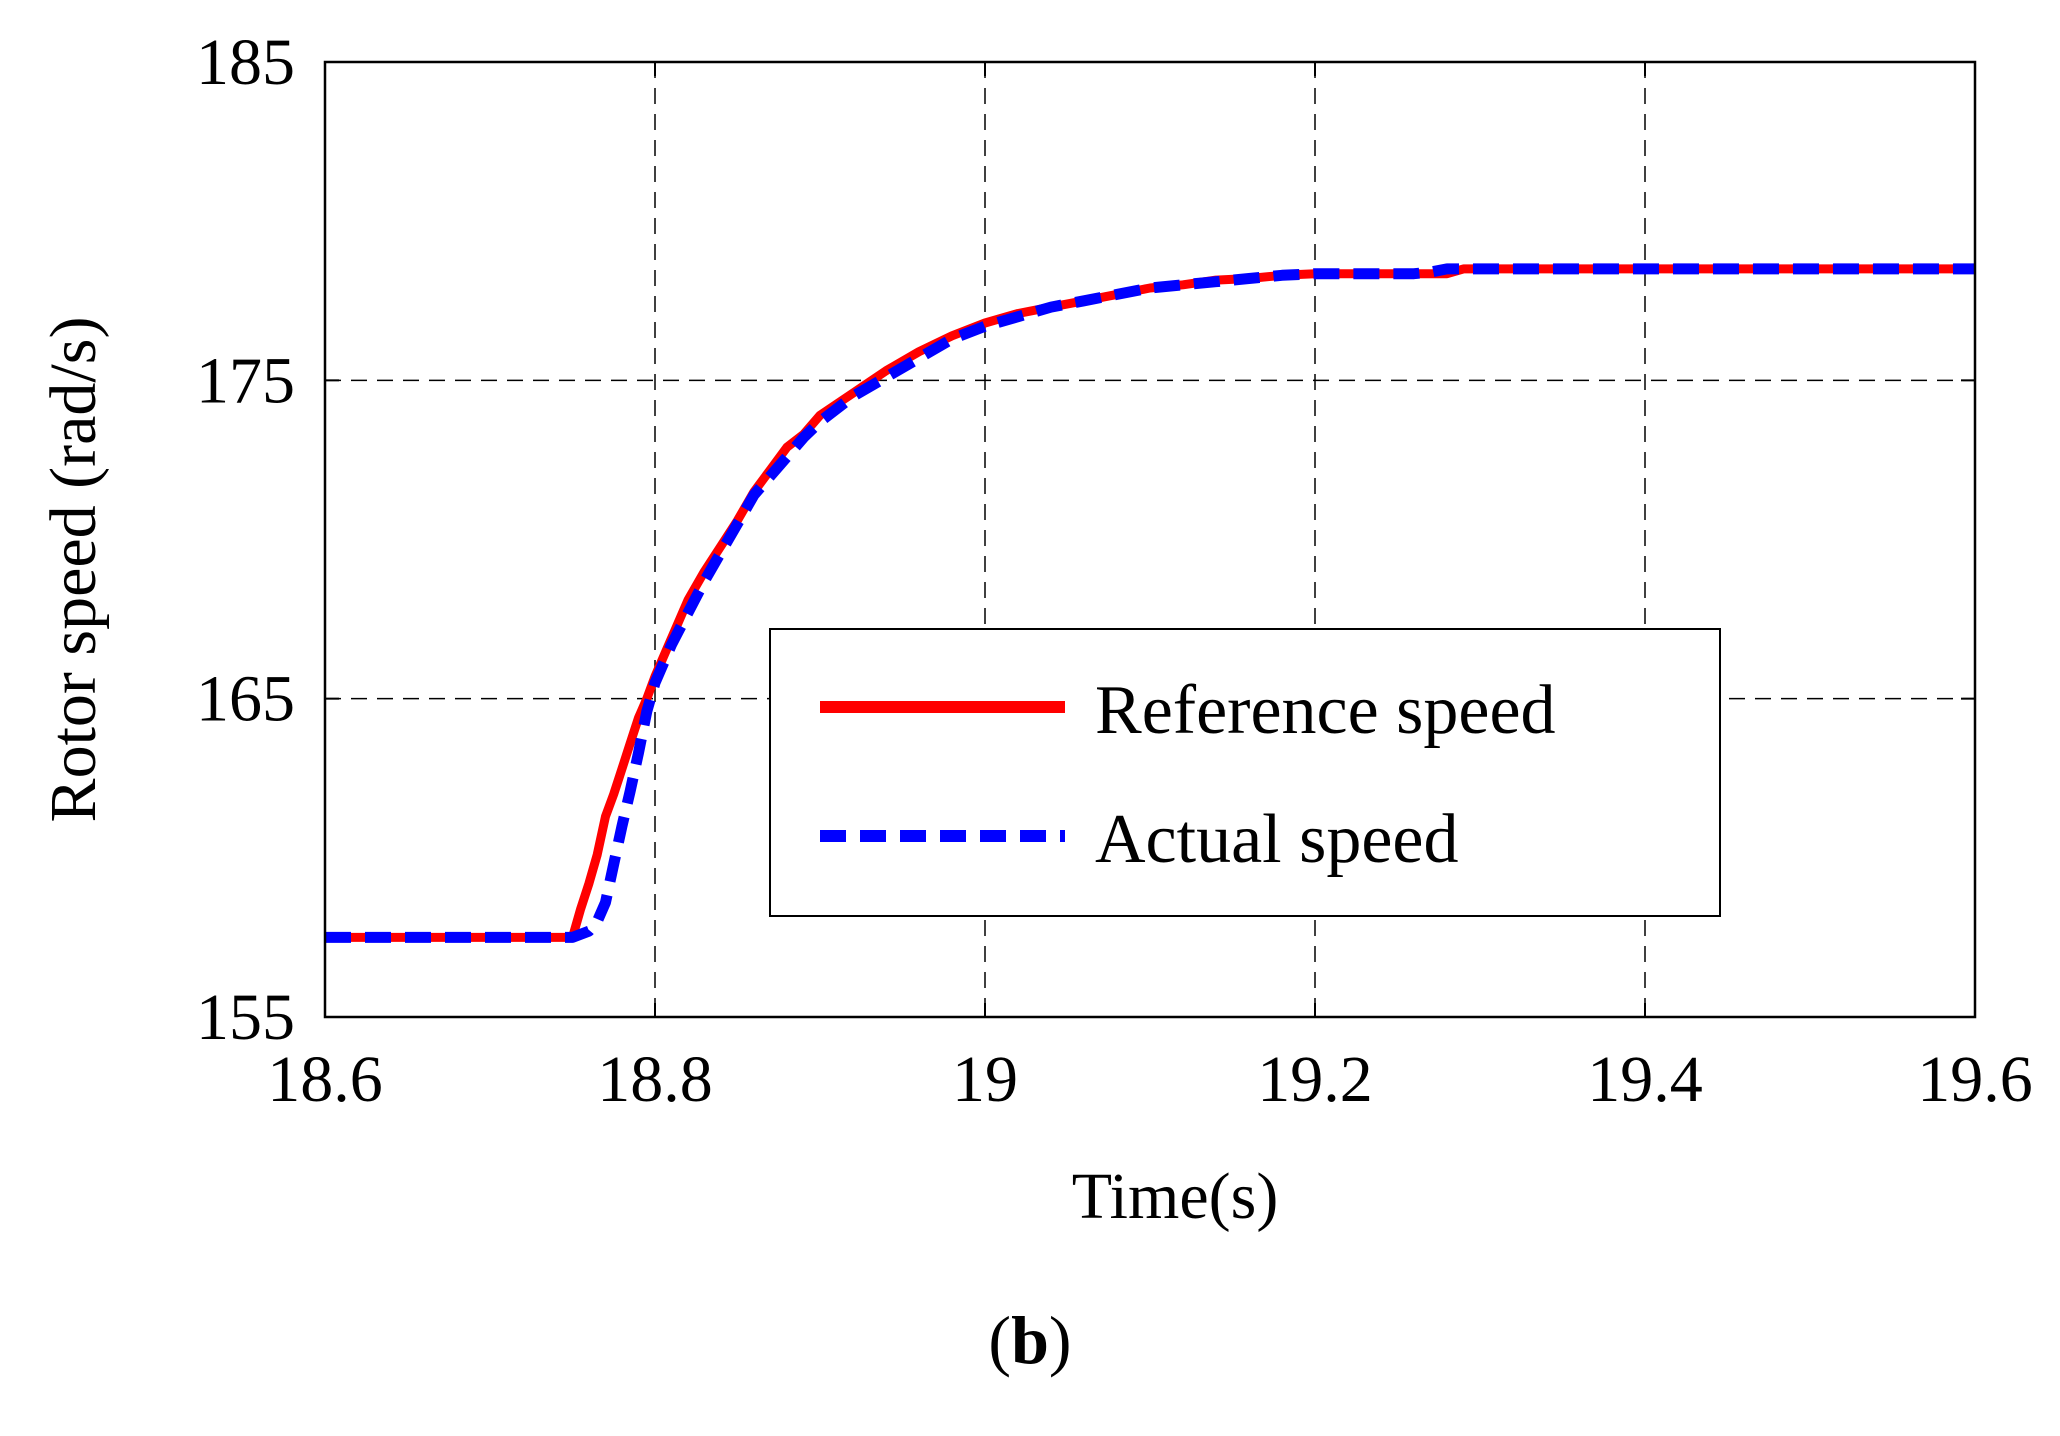 The width and height of the screenshot is (2060, 1436). What do you see at coordinates (1175, 1196) in the screenshot?
I see `x-axis-label: Time(s)` at bounding box center [1175, 1196].